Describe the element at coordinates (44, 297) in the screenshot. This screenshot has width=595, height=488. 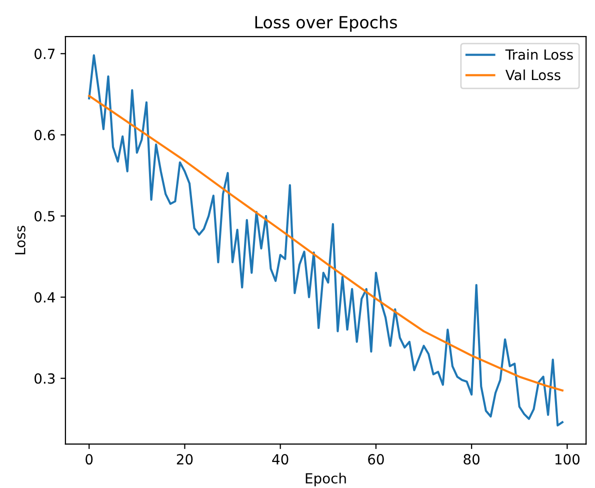
I see `y-tick-label: 0.4` at that location.